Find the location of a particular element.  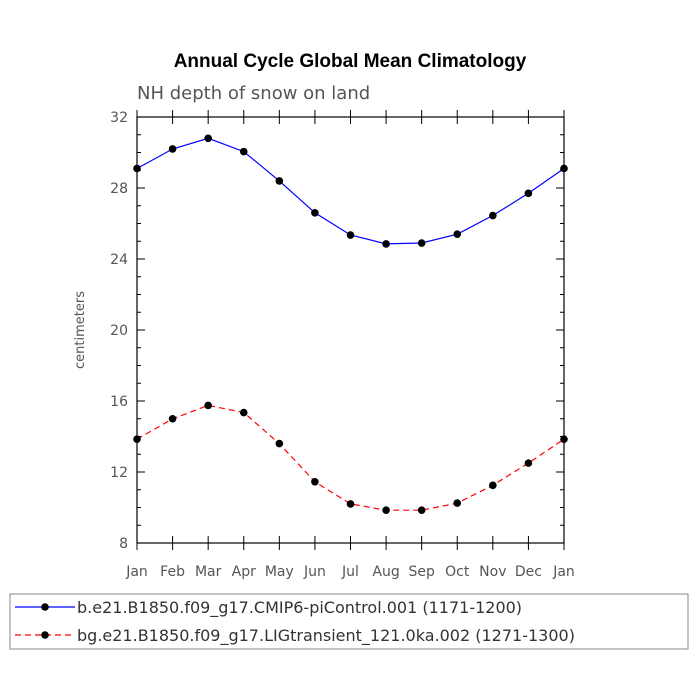

legend-box is located at coordinates (349, 621).